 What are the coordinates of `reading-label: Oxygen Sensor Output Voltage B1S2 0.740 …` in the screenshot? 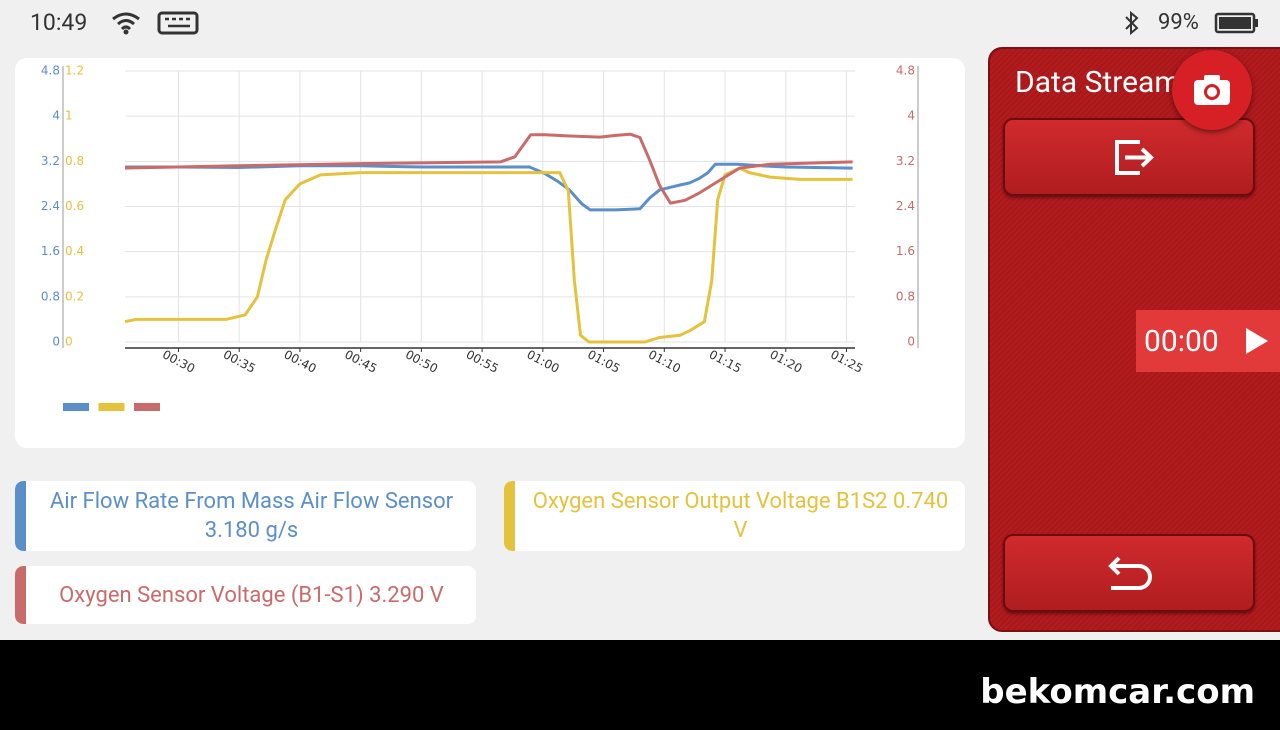 It's located at (740, 516).